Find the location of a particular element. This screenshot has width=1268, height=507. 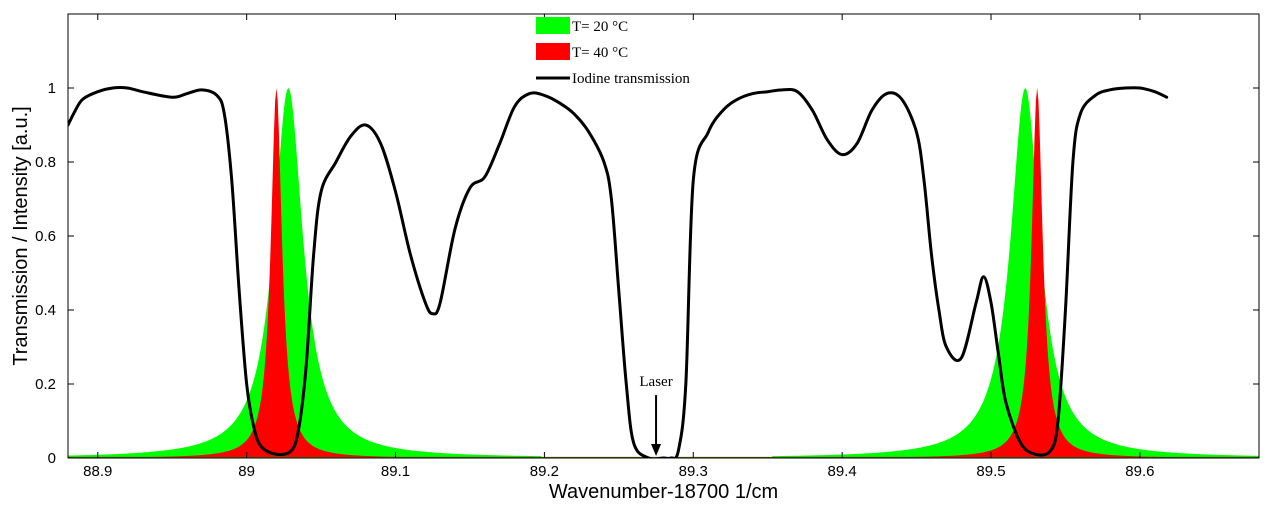

legend: T= 20 °C T= 40 °C Iodine transmission is located at coordinates (613, 52).